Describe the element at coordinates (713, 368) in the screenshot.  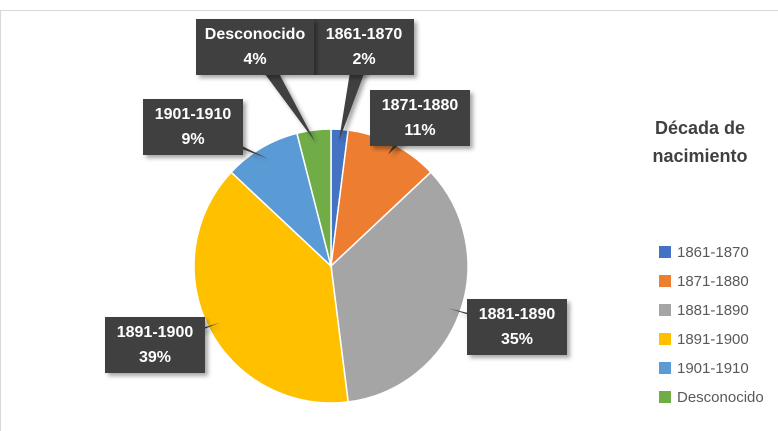
I see `legend-label: 1901-1910` at that location.